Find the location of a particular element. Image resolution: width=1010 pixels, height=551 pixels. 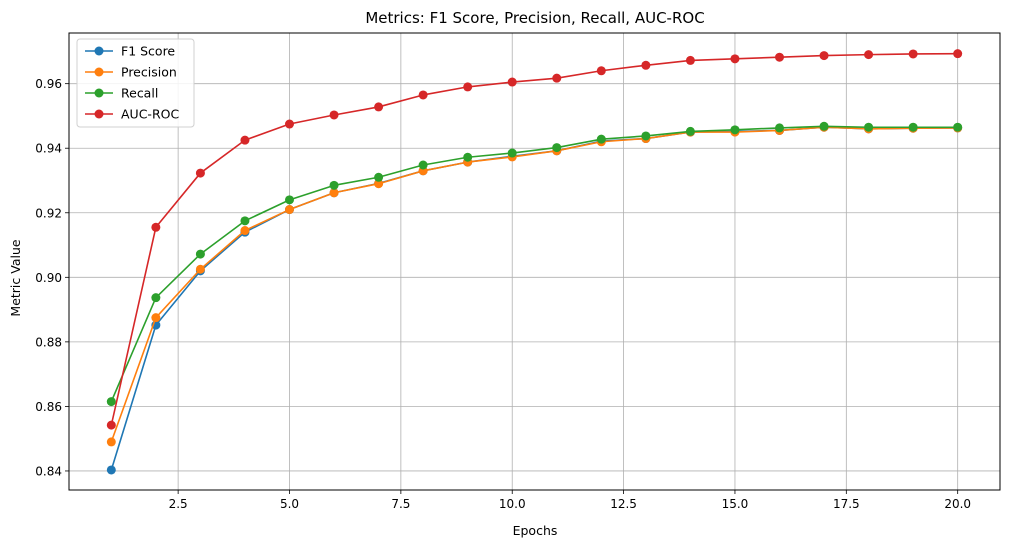

legend-label-recall: Recall is located at coordinates (139, 93).